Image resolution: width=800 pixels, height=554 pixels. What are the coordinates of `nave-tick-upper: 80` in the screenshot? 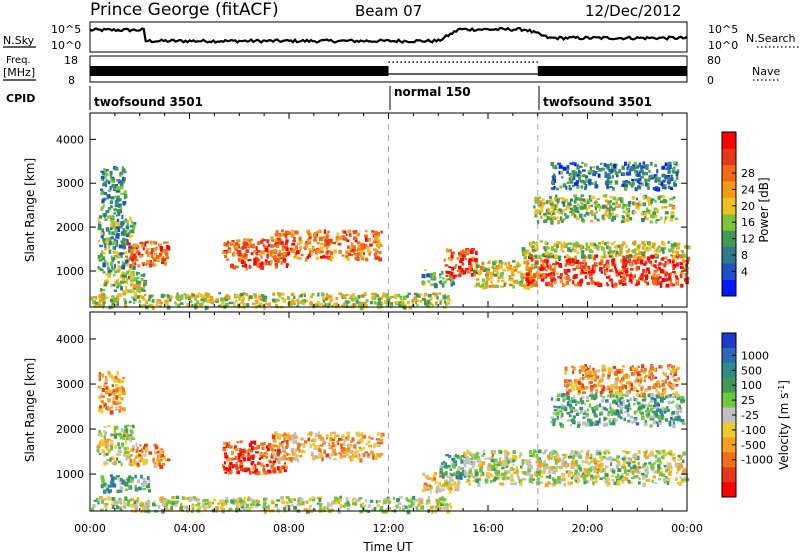 It's located at (714, 60).